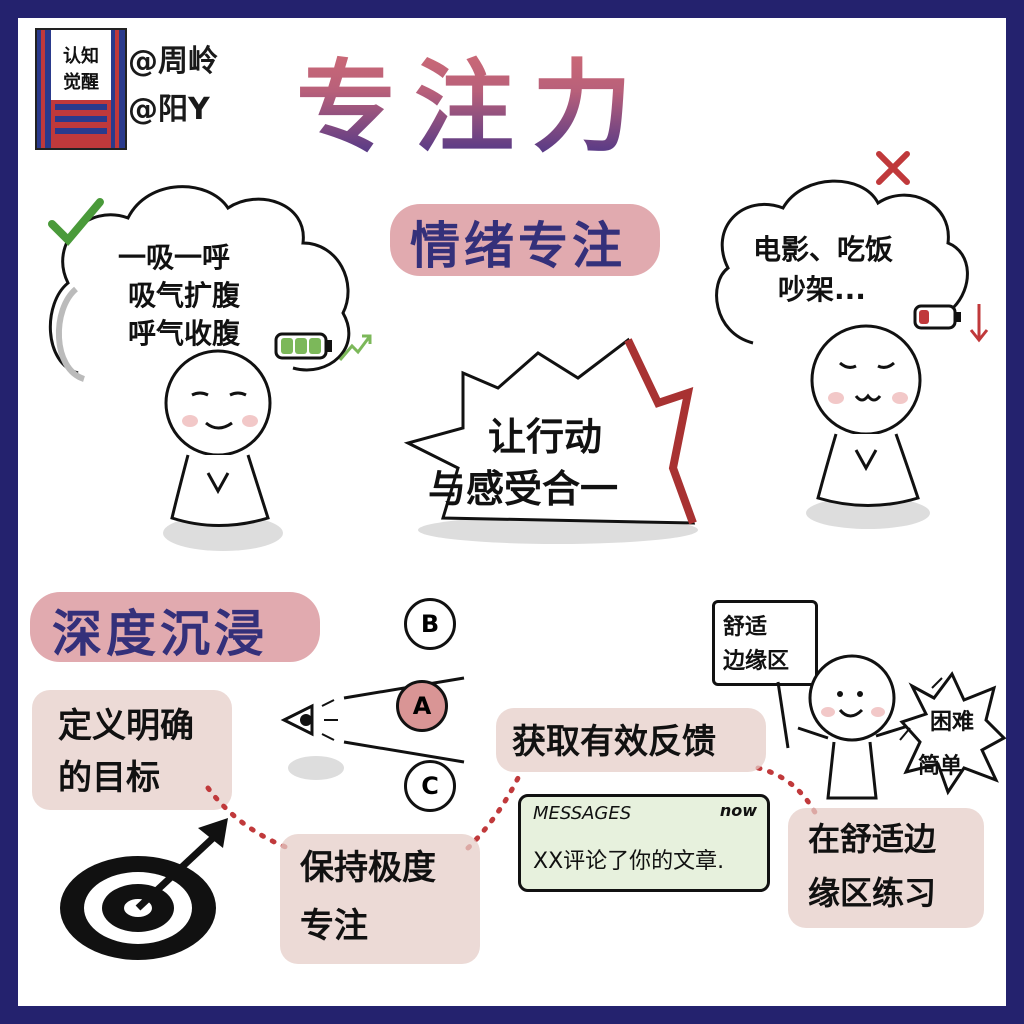 This screenshot has height=1024, width=1024. I want to click on difficulty-burst, so click(953, 733).